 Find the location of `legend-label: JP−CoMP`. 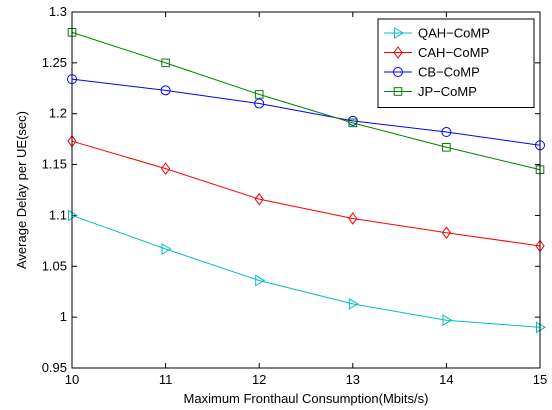

legend-label: JP−CoMP is located at coordinates (447, 91).